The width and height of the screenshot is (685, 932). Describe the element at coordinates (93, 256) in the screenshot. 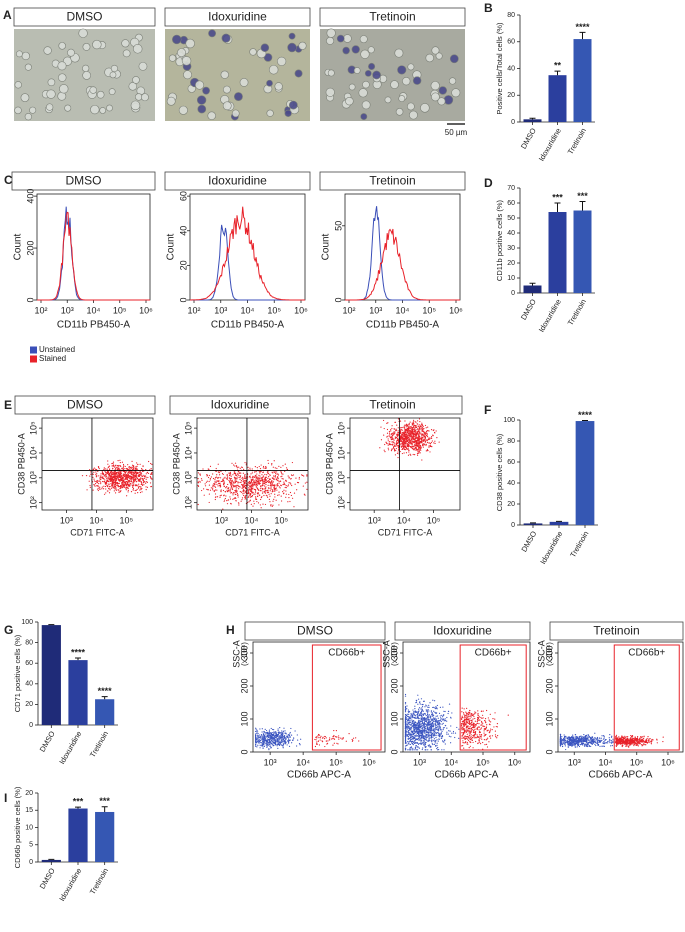

I see `histogram` at that location.